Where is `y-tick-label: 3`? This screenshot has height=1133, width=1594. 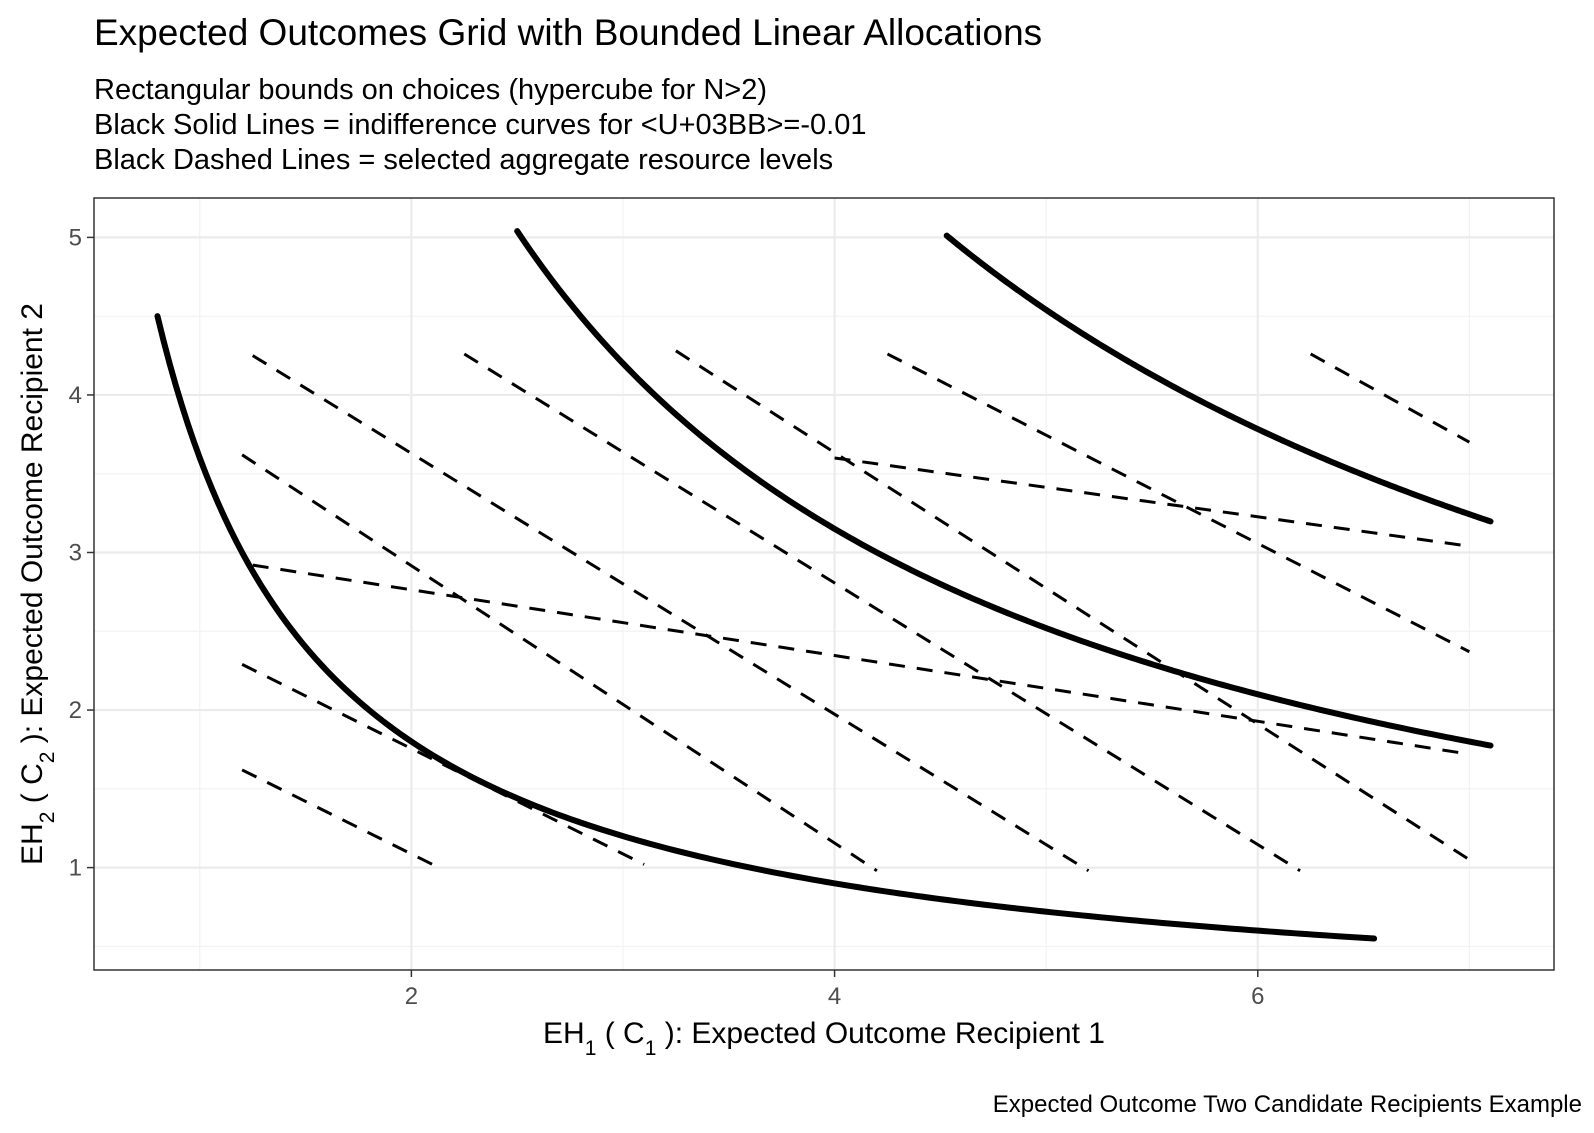
y-tick-label: 3 is located at coordinates (75, 552).